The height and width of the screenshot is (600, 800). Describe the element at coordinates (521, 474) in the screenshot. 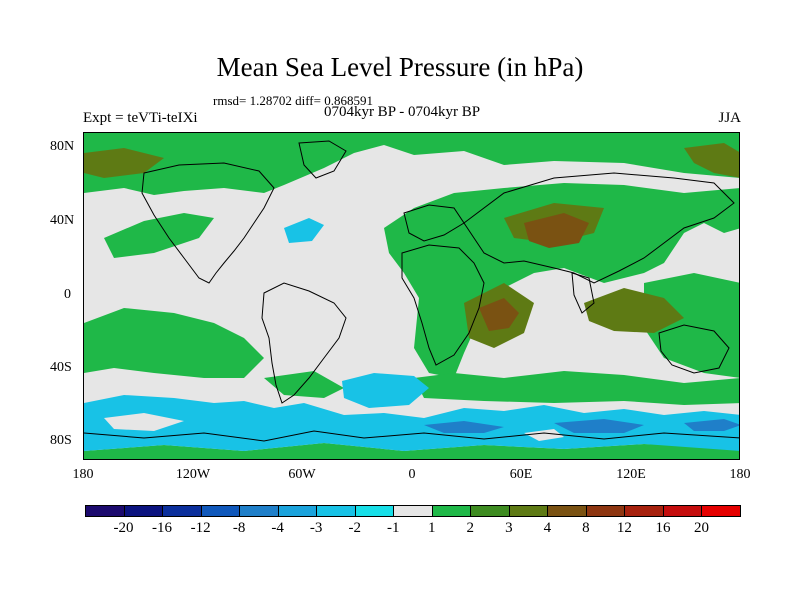

I see `lon-tick-label: 60E` at that location.